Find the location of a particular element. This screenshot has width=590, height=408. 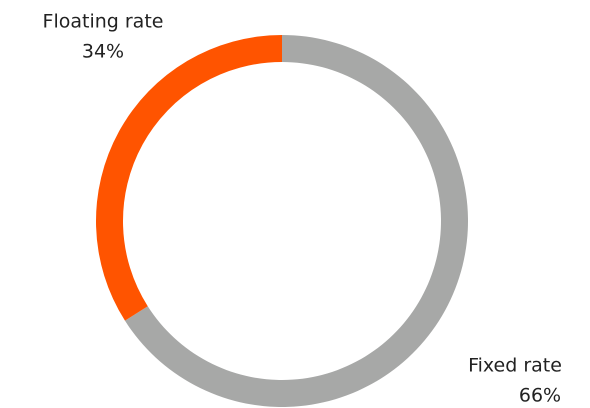

category-label: Floating rate is located at coordinates (103, 22).